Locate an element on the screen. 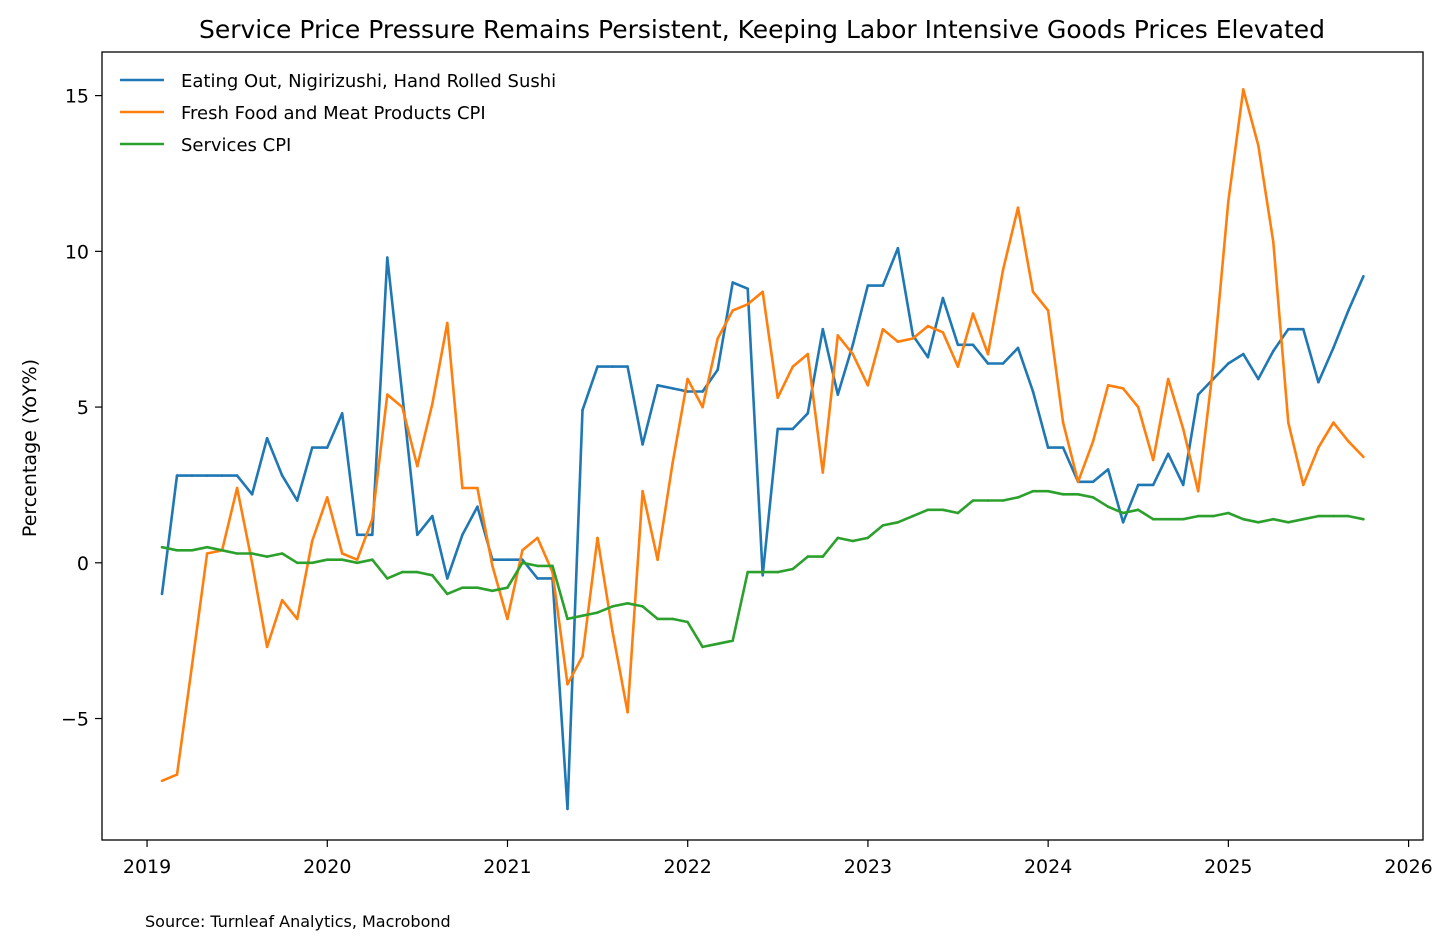 This screenshot has width=1456, height=950. y-tick-label: 10 is located at coordinates (77, 252).